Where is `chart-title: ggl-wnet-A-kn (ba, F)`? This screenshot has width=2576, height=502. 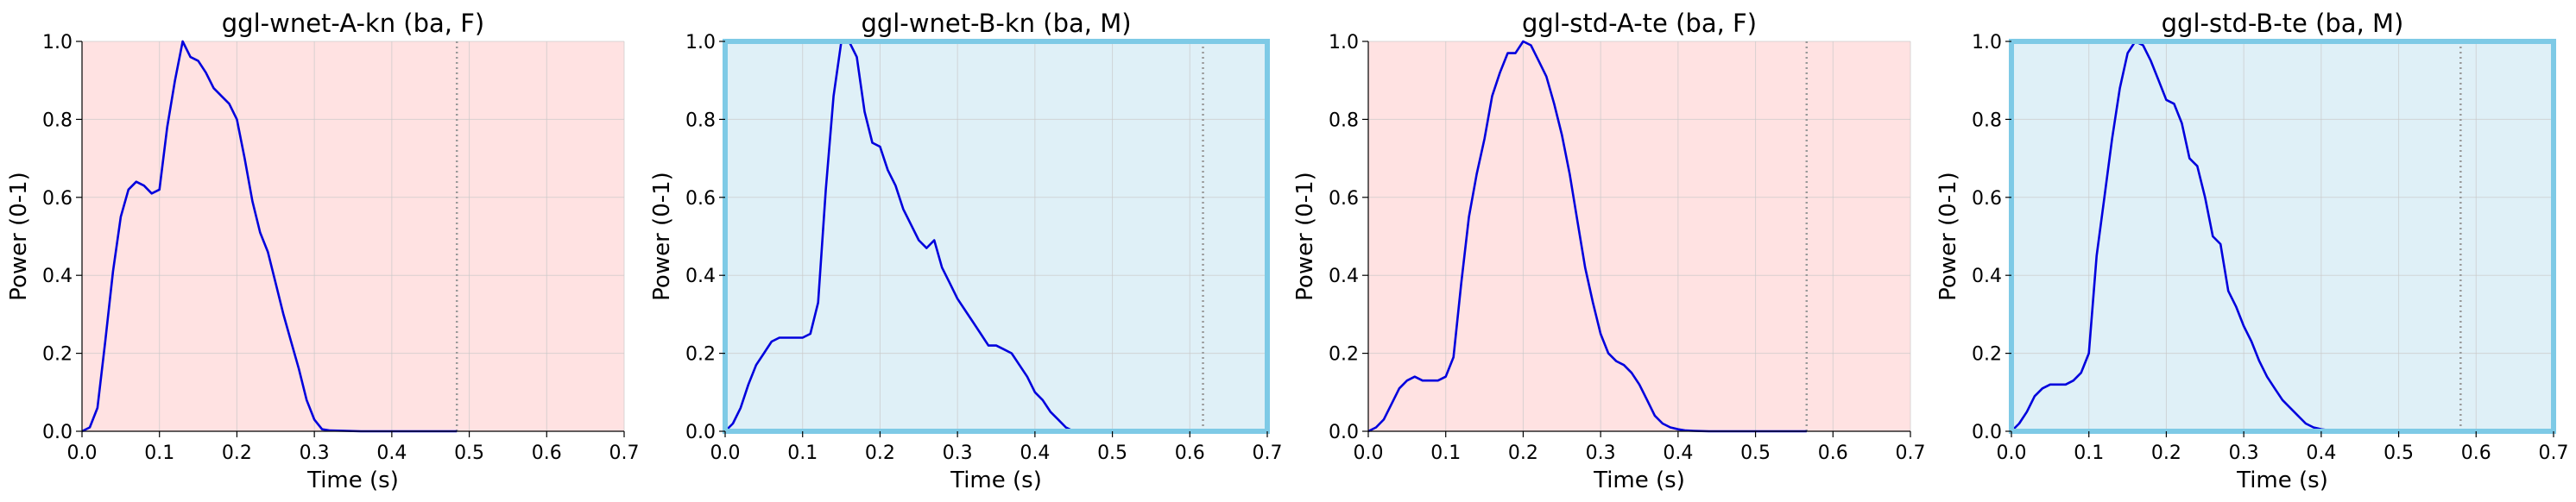 chart-title: ggl-wnet-A-kn (ba, F) is located at coordinates (353, 23).